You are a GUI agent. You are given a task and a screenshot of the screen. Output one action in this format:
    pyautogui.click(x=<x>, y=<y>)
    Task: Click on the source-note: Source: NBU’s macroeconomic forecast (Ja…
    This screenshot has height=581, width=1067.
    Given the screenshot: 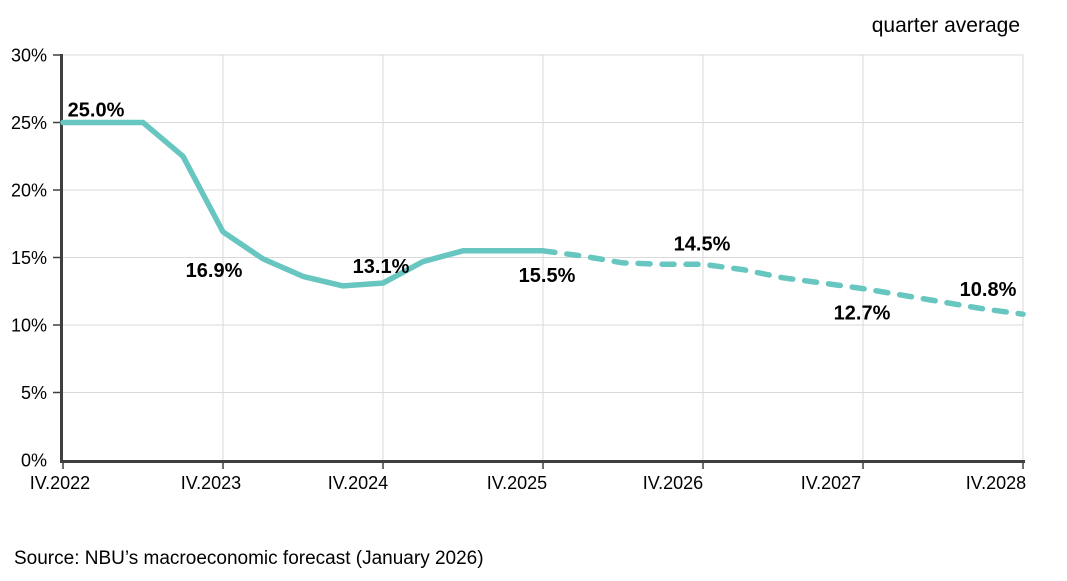 What is the action you would take?
    pyautogui.click(x=249, y=558)
    